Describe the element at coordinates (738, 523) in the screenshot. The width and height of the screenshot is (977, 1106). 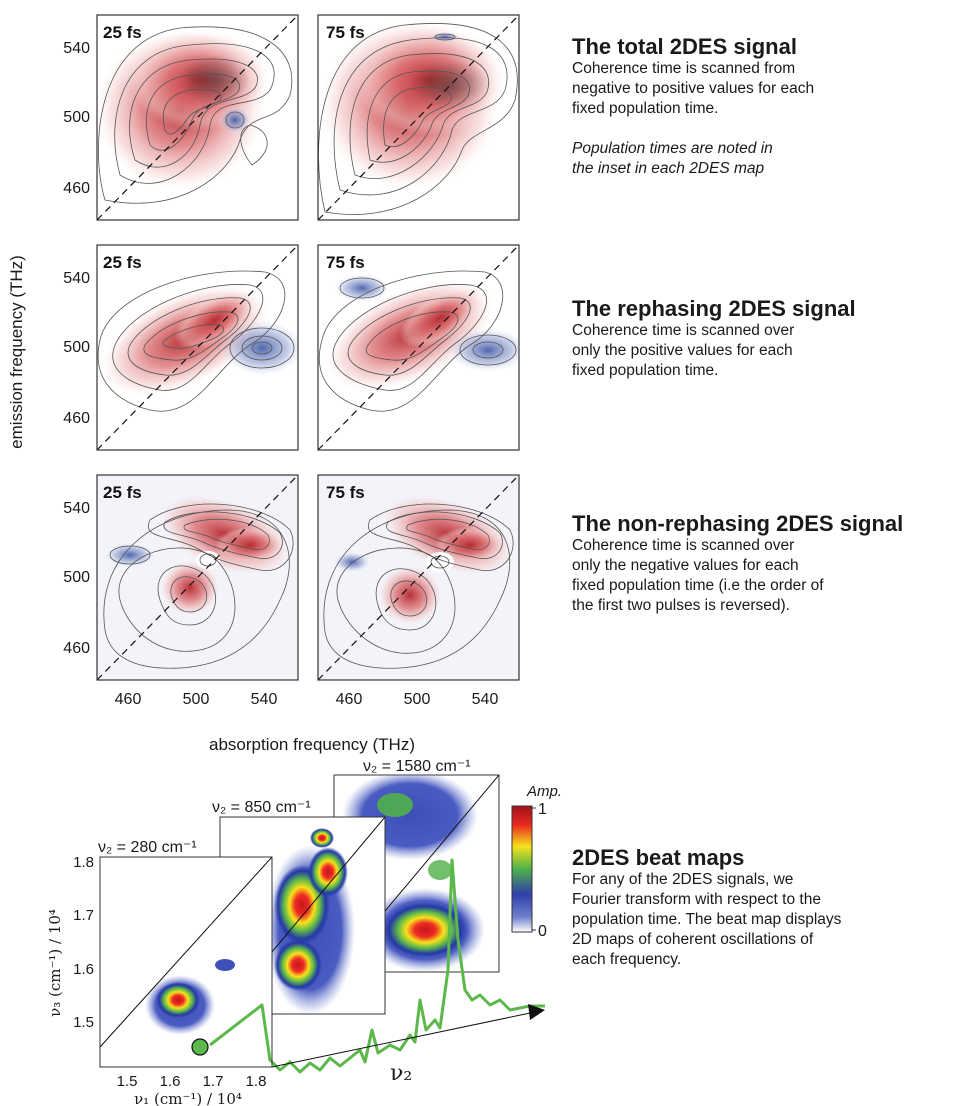
I see `desc-nonrephasing-title: The non-rephasing 2DES signal` at that location.